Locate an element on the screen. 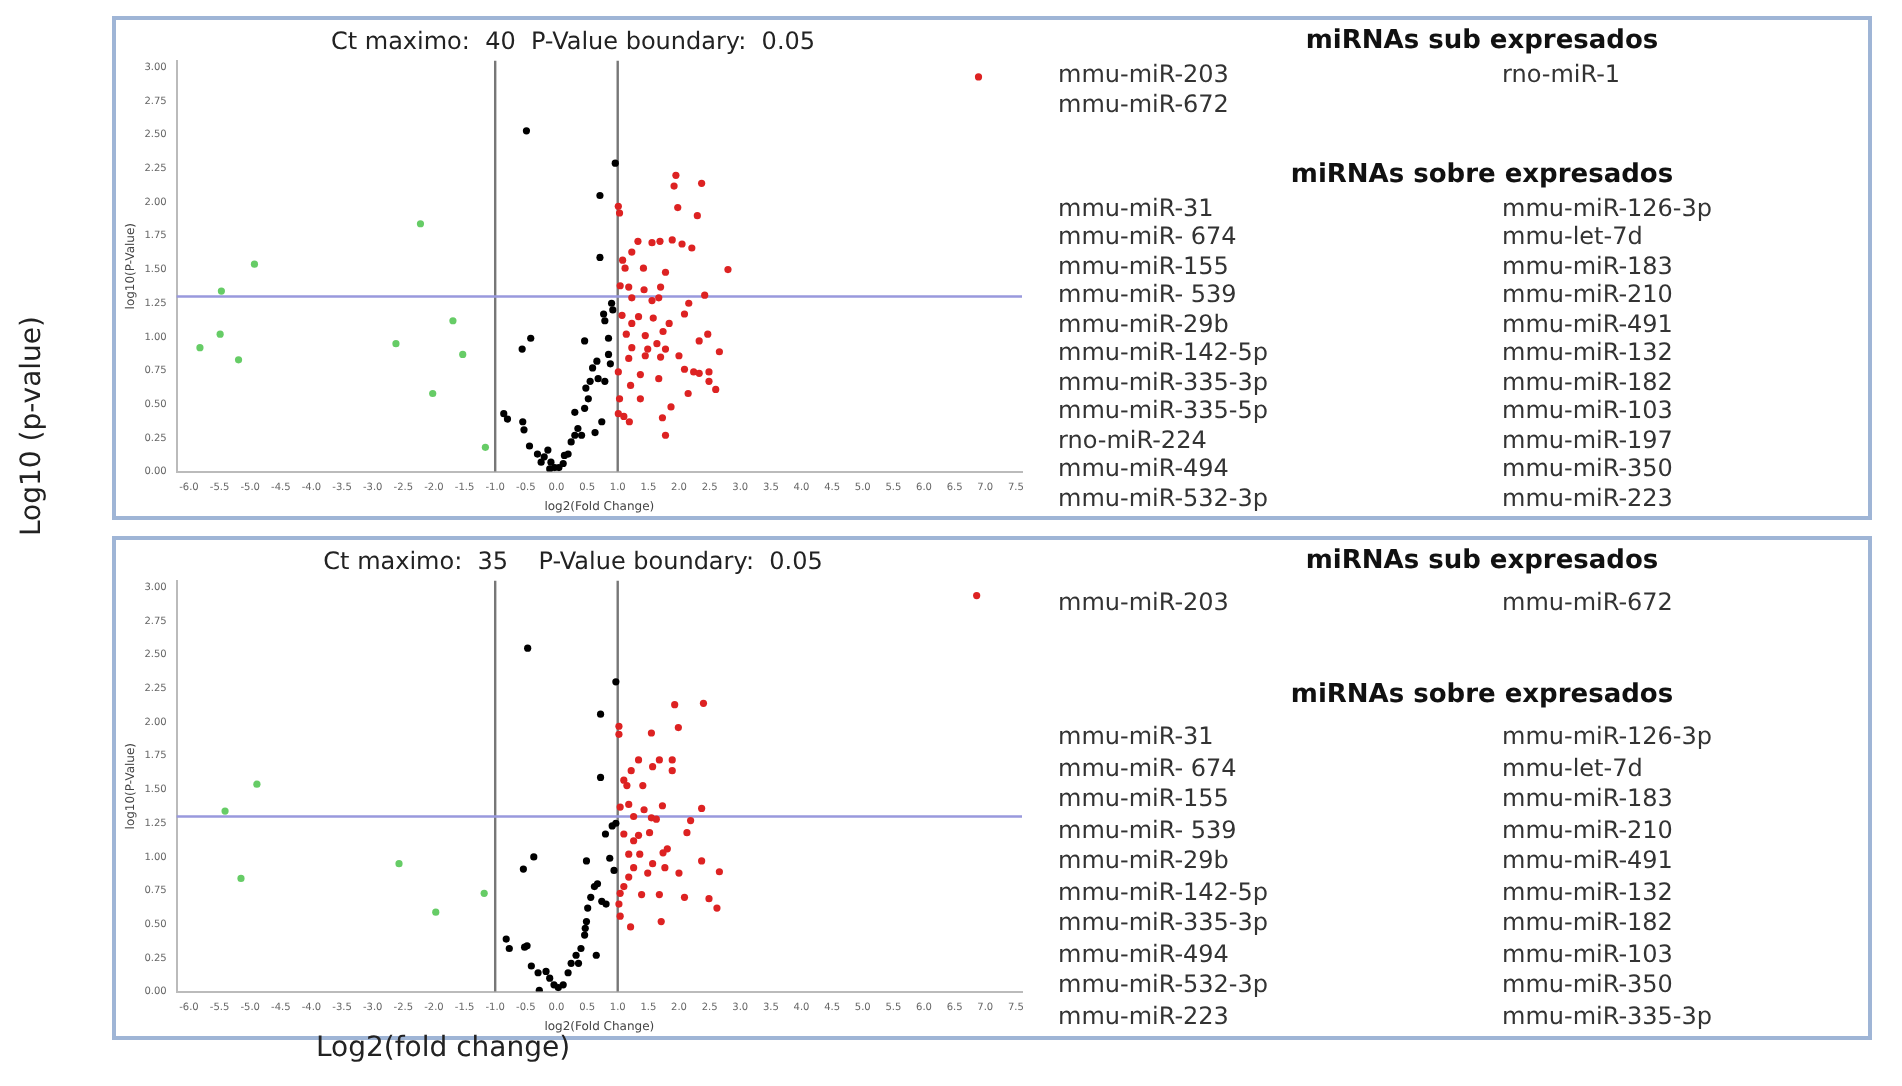 This screenshot has width=1902, height=1086. chart-title: Ct maximo: 40 P-Value boundary: 0.05 is located at coordinates (573, 40).